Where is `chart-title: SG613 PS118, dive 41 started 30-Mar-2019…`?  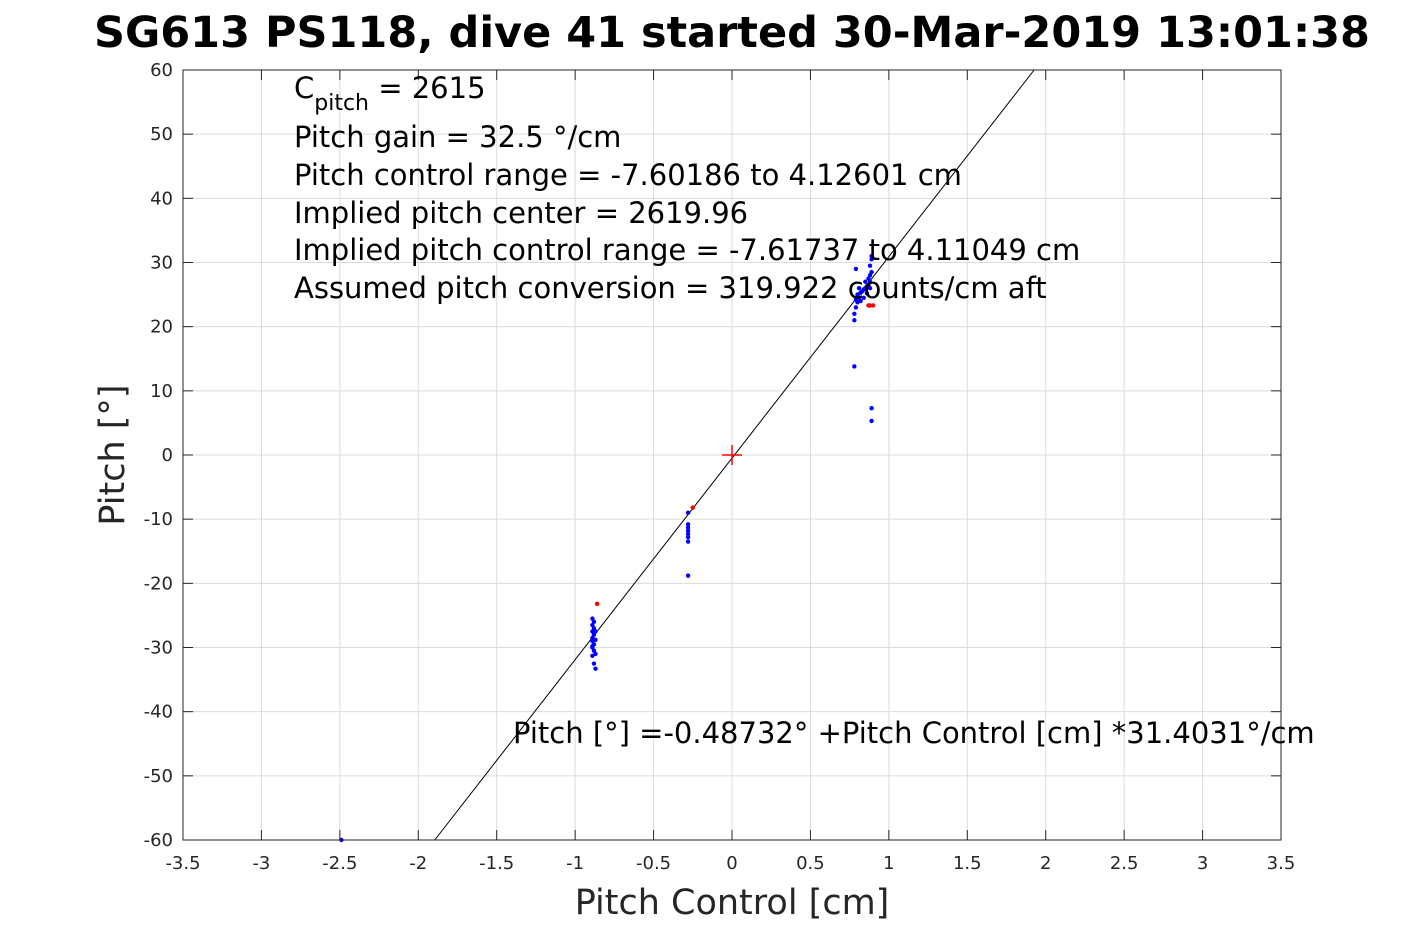
chart-title: SG613 PS118, dive 41 started 30-Mar-2019… is located at coordinates (732, 33).